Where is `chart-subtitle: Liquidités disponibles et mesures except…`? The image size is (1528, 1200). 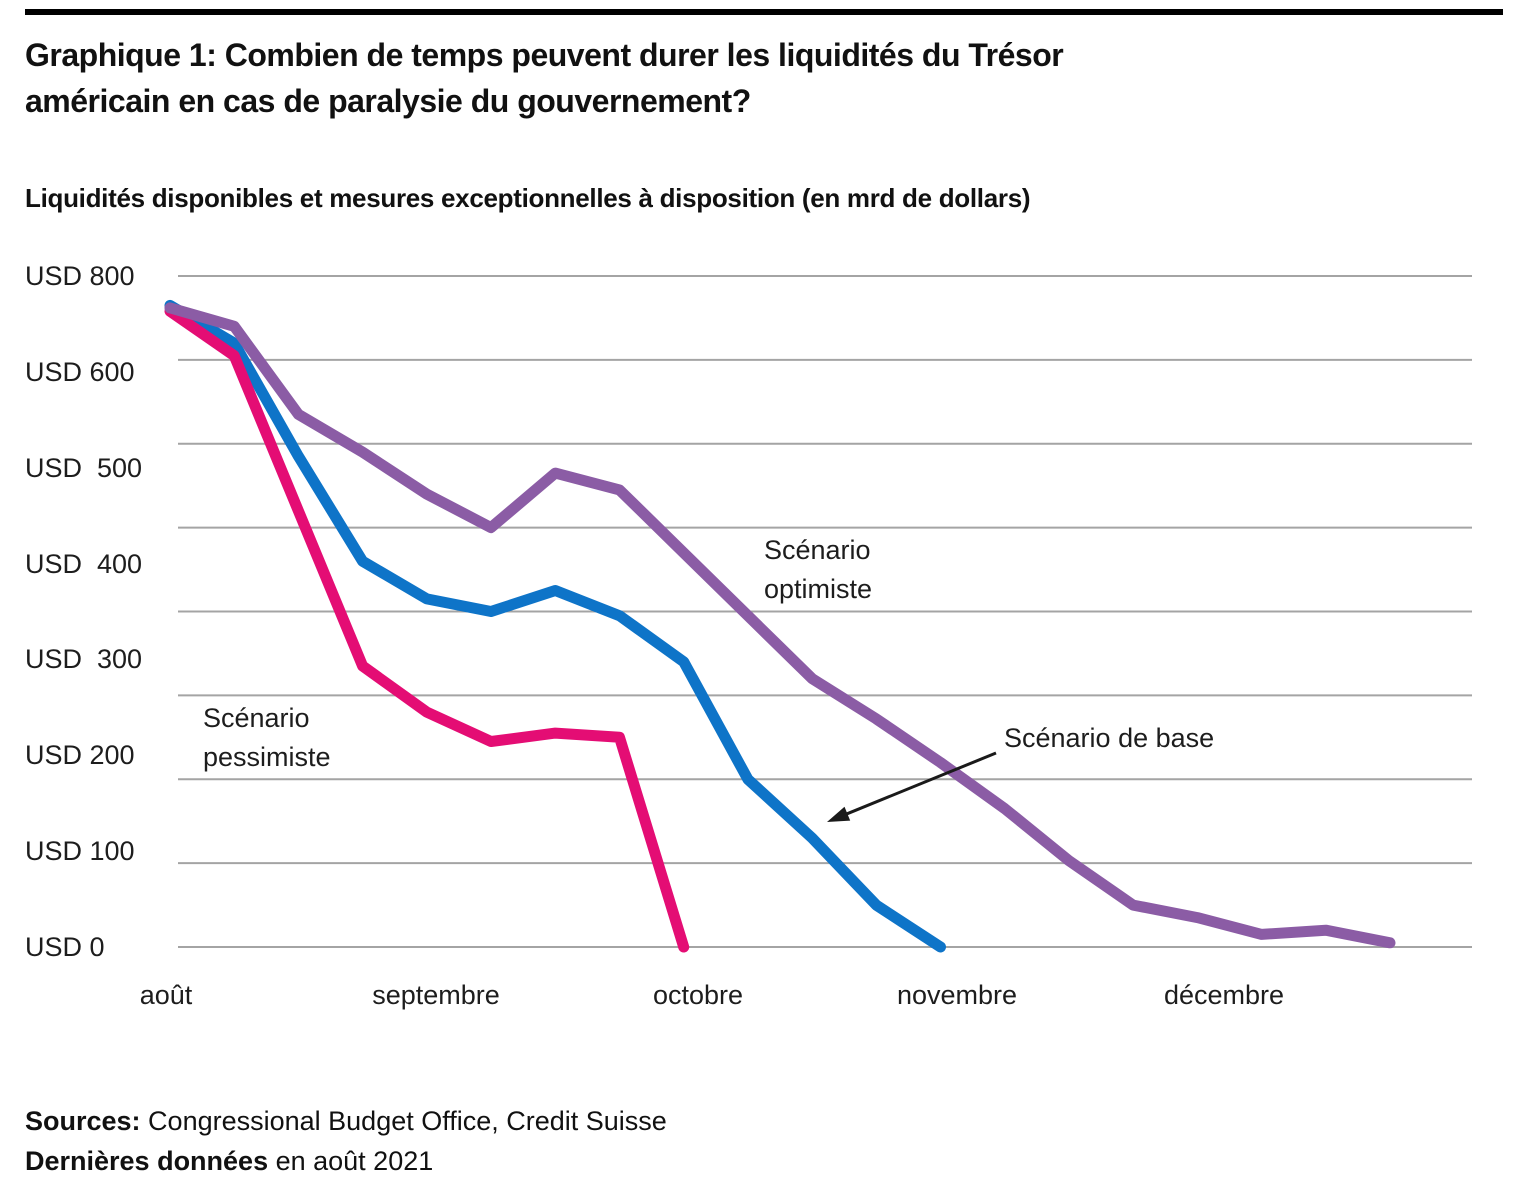
chart-subtitle: Liquidités disponibles et mesures except… is located at coordinates (528, 198).